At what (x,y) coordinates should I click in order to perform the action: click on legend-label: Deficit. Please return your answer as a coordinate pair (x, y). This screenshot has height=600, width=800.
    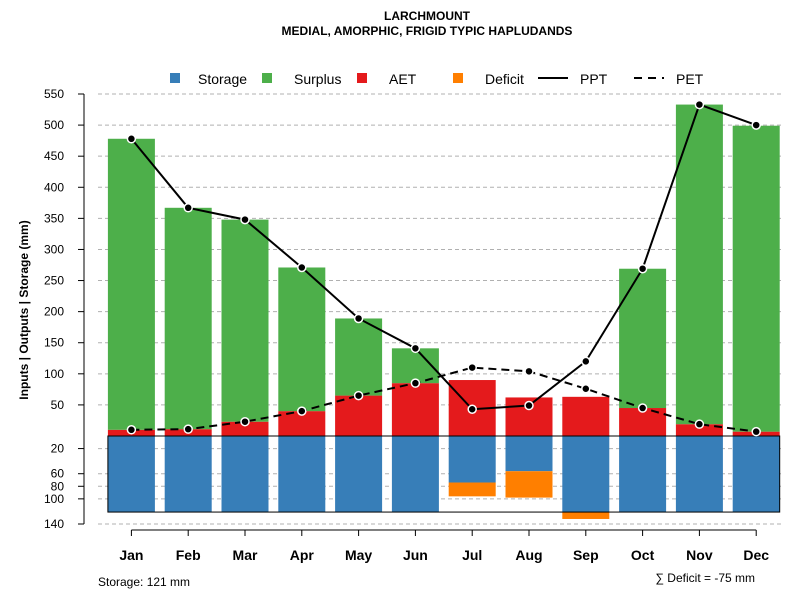
    Looking at the image, I should click on (504, 79).